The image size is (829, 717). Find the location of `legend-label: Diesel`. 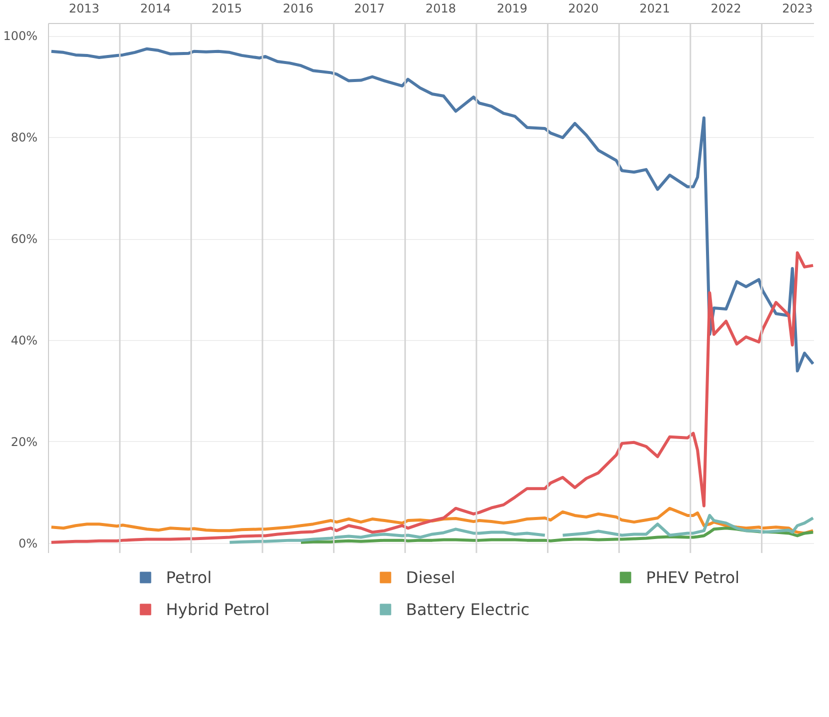

legend-label: Diesel is located at coordinates (431, 577).